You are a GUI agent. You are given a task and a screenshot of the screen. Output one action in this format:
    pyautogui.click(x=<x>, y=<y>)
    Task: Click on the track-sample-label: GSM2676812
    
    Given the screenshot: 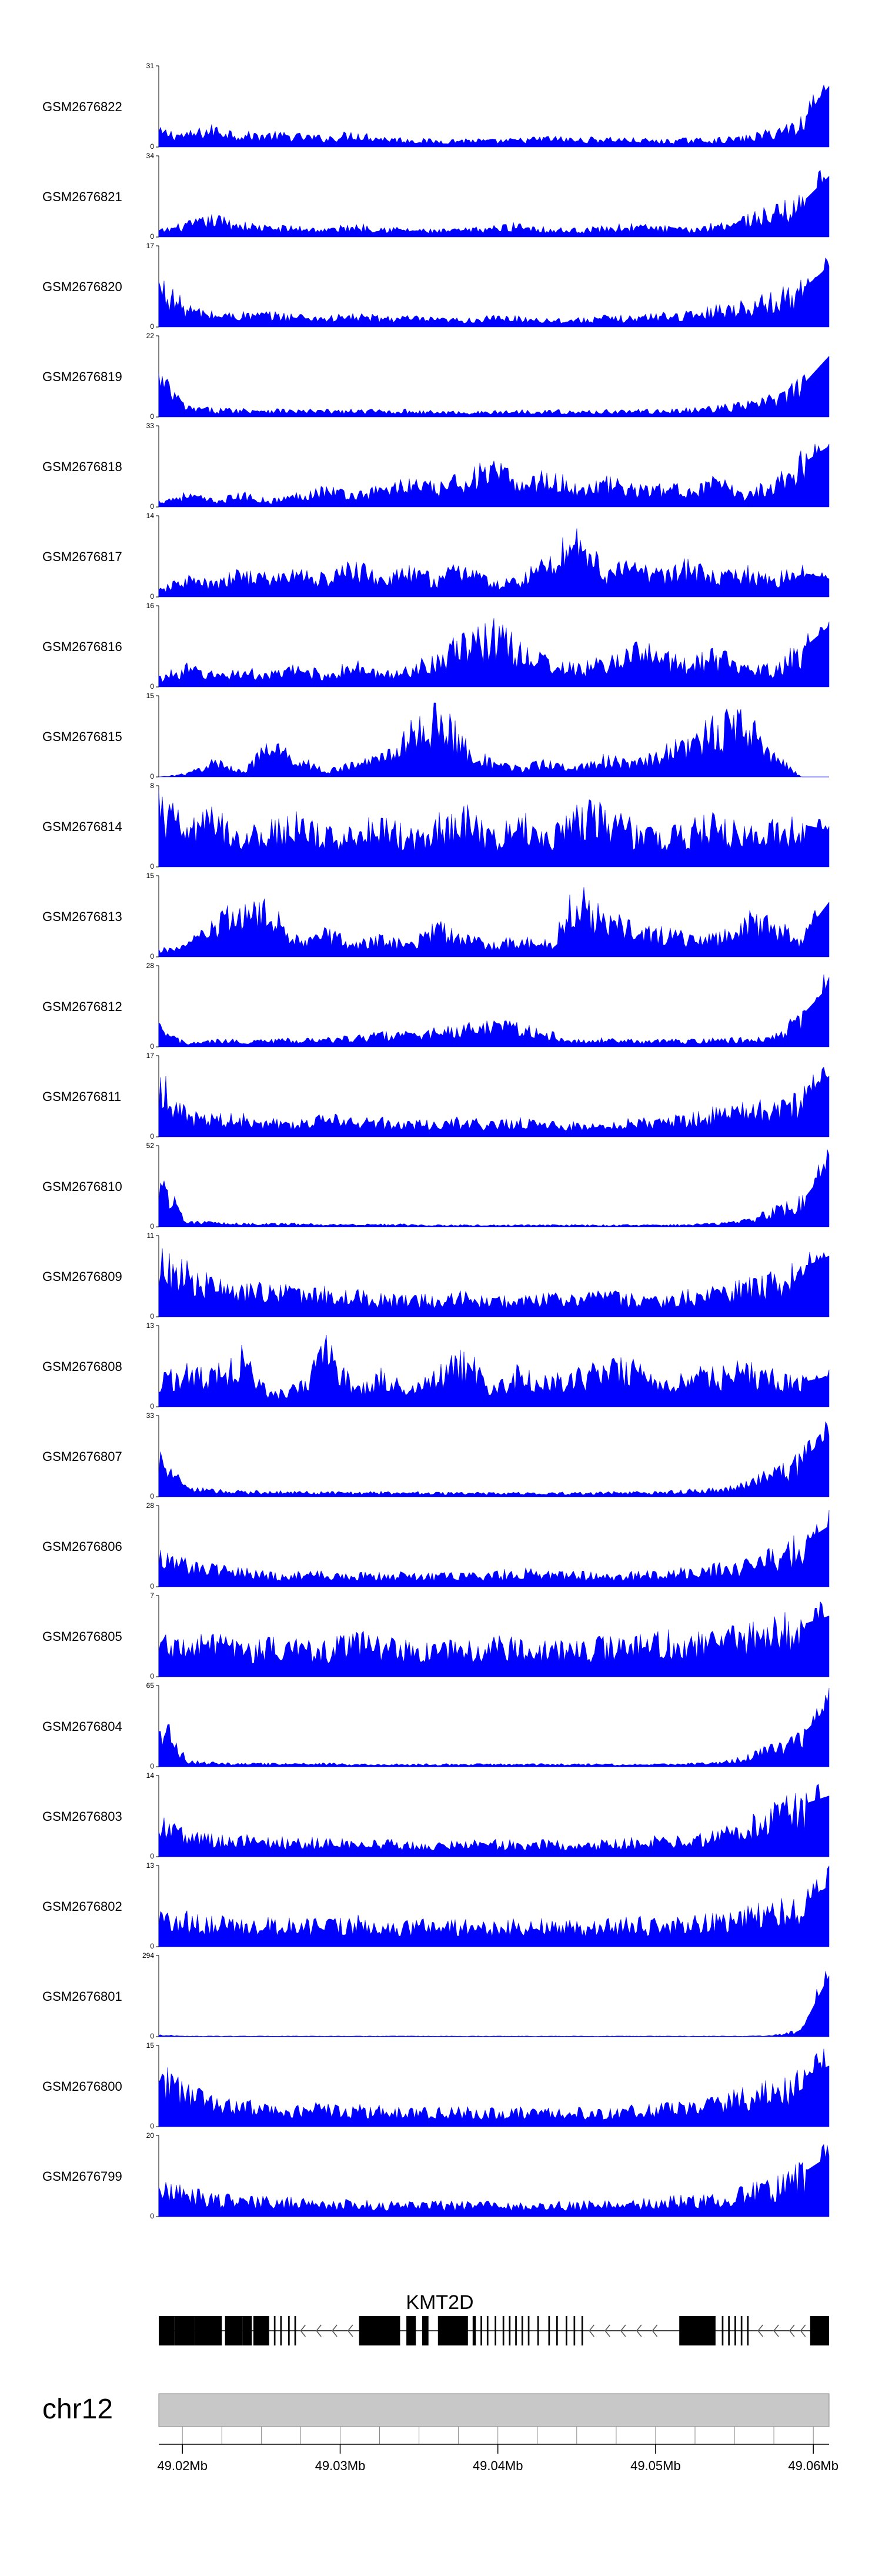 What is the action you would take?
    pyautogui.click(x=82, y=1006)
    